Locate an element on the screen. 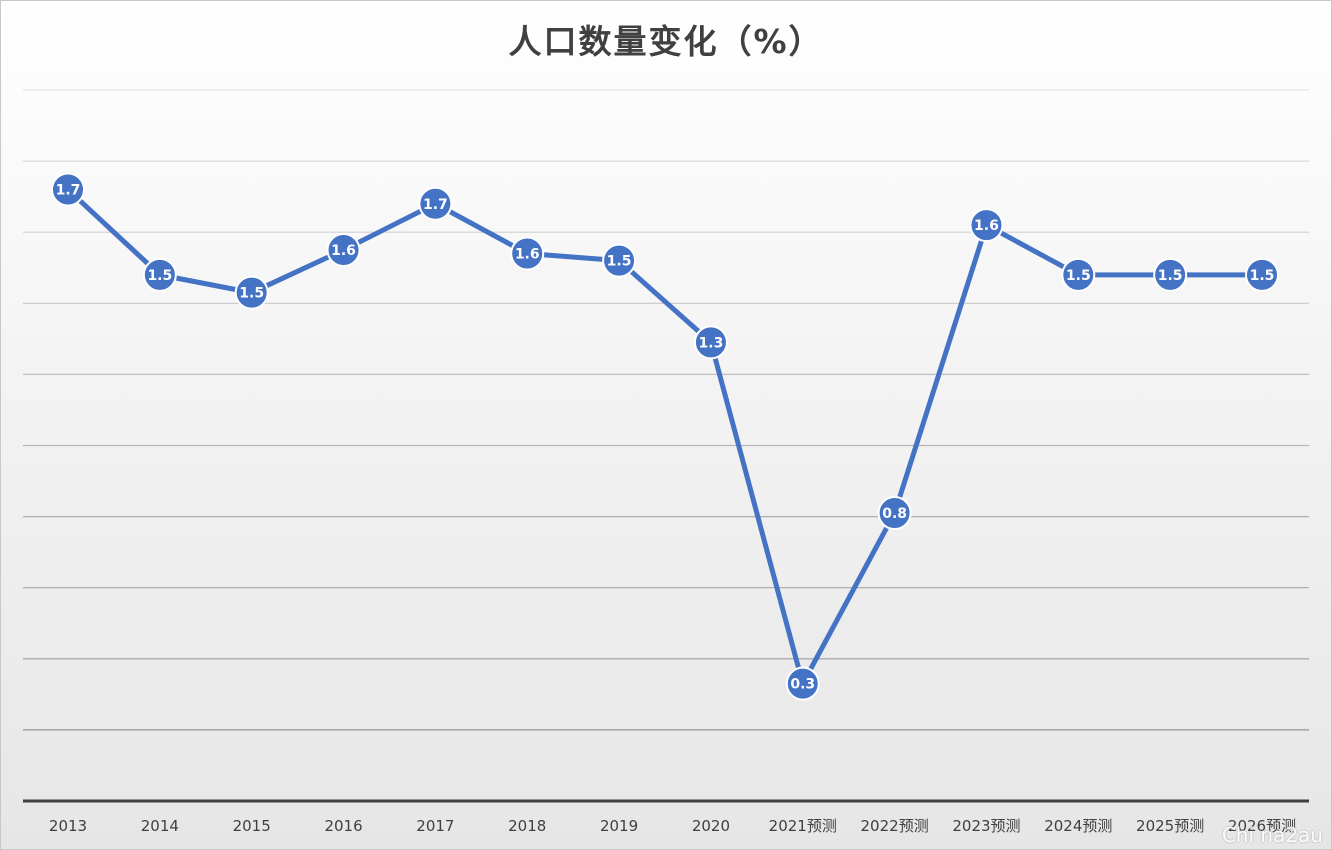 Image resolution: width=1332 pixels, height=850 pixels. data-label: 1.3 is located at coordinates (711, 343).